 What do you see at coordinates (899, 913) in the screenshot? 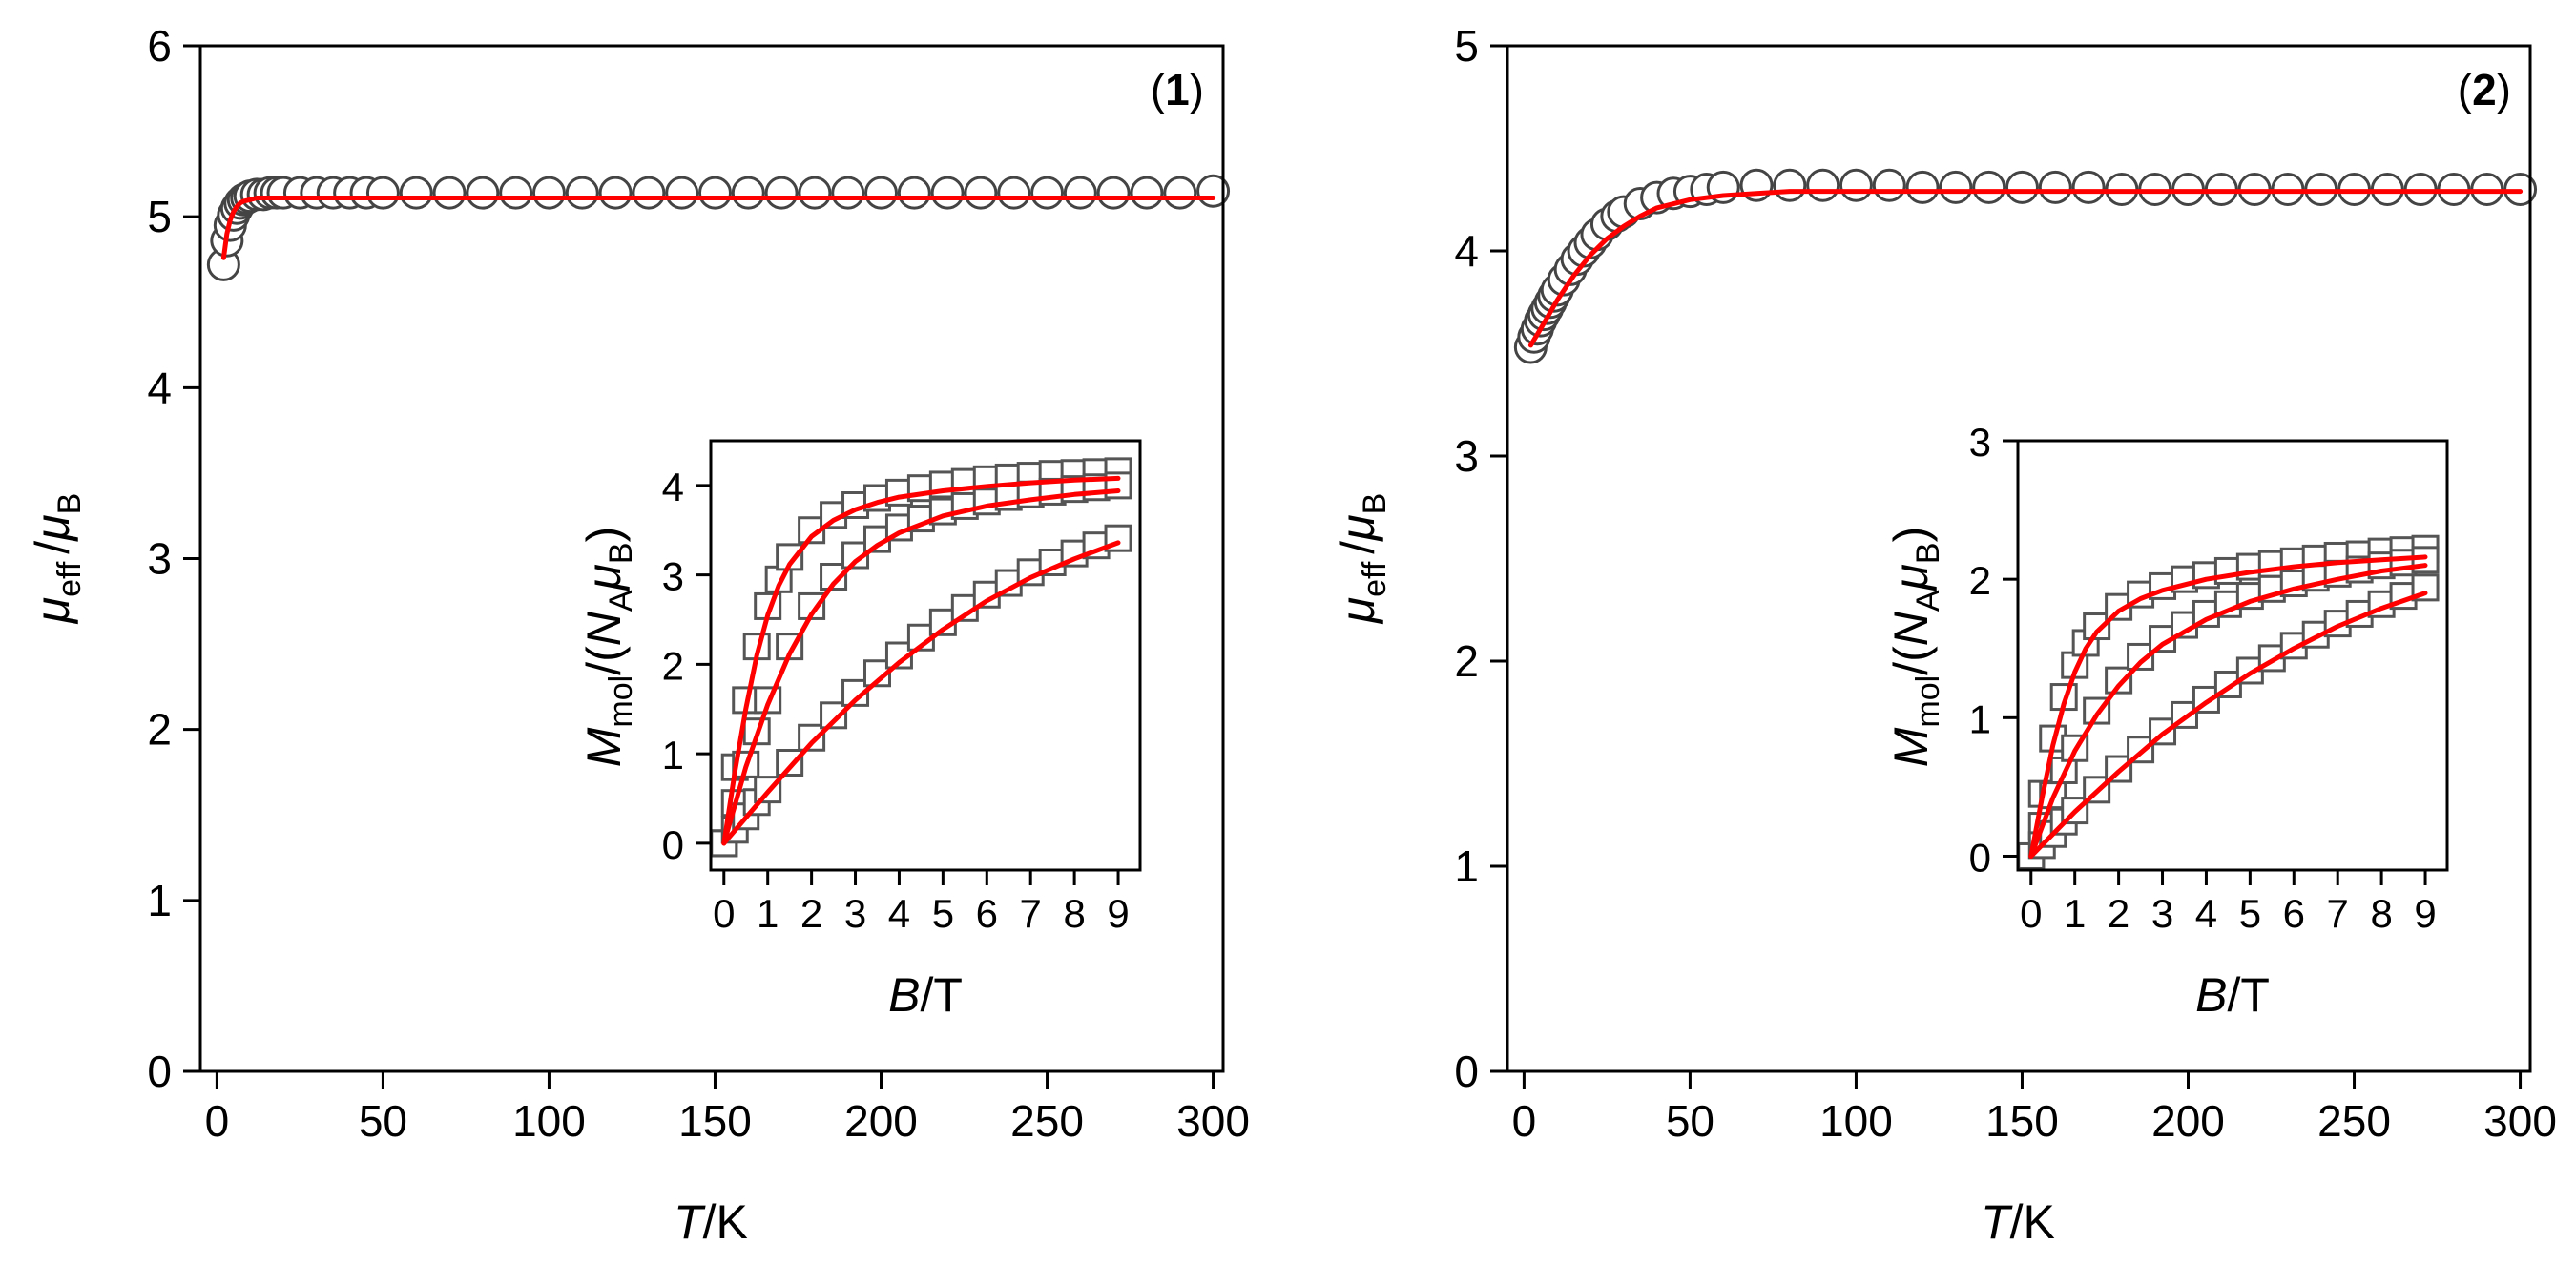
I see `inset-x-tick-label: 4` at bounding box center [899, 913].